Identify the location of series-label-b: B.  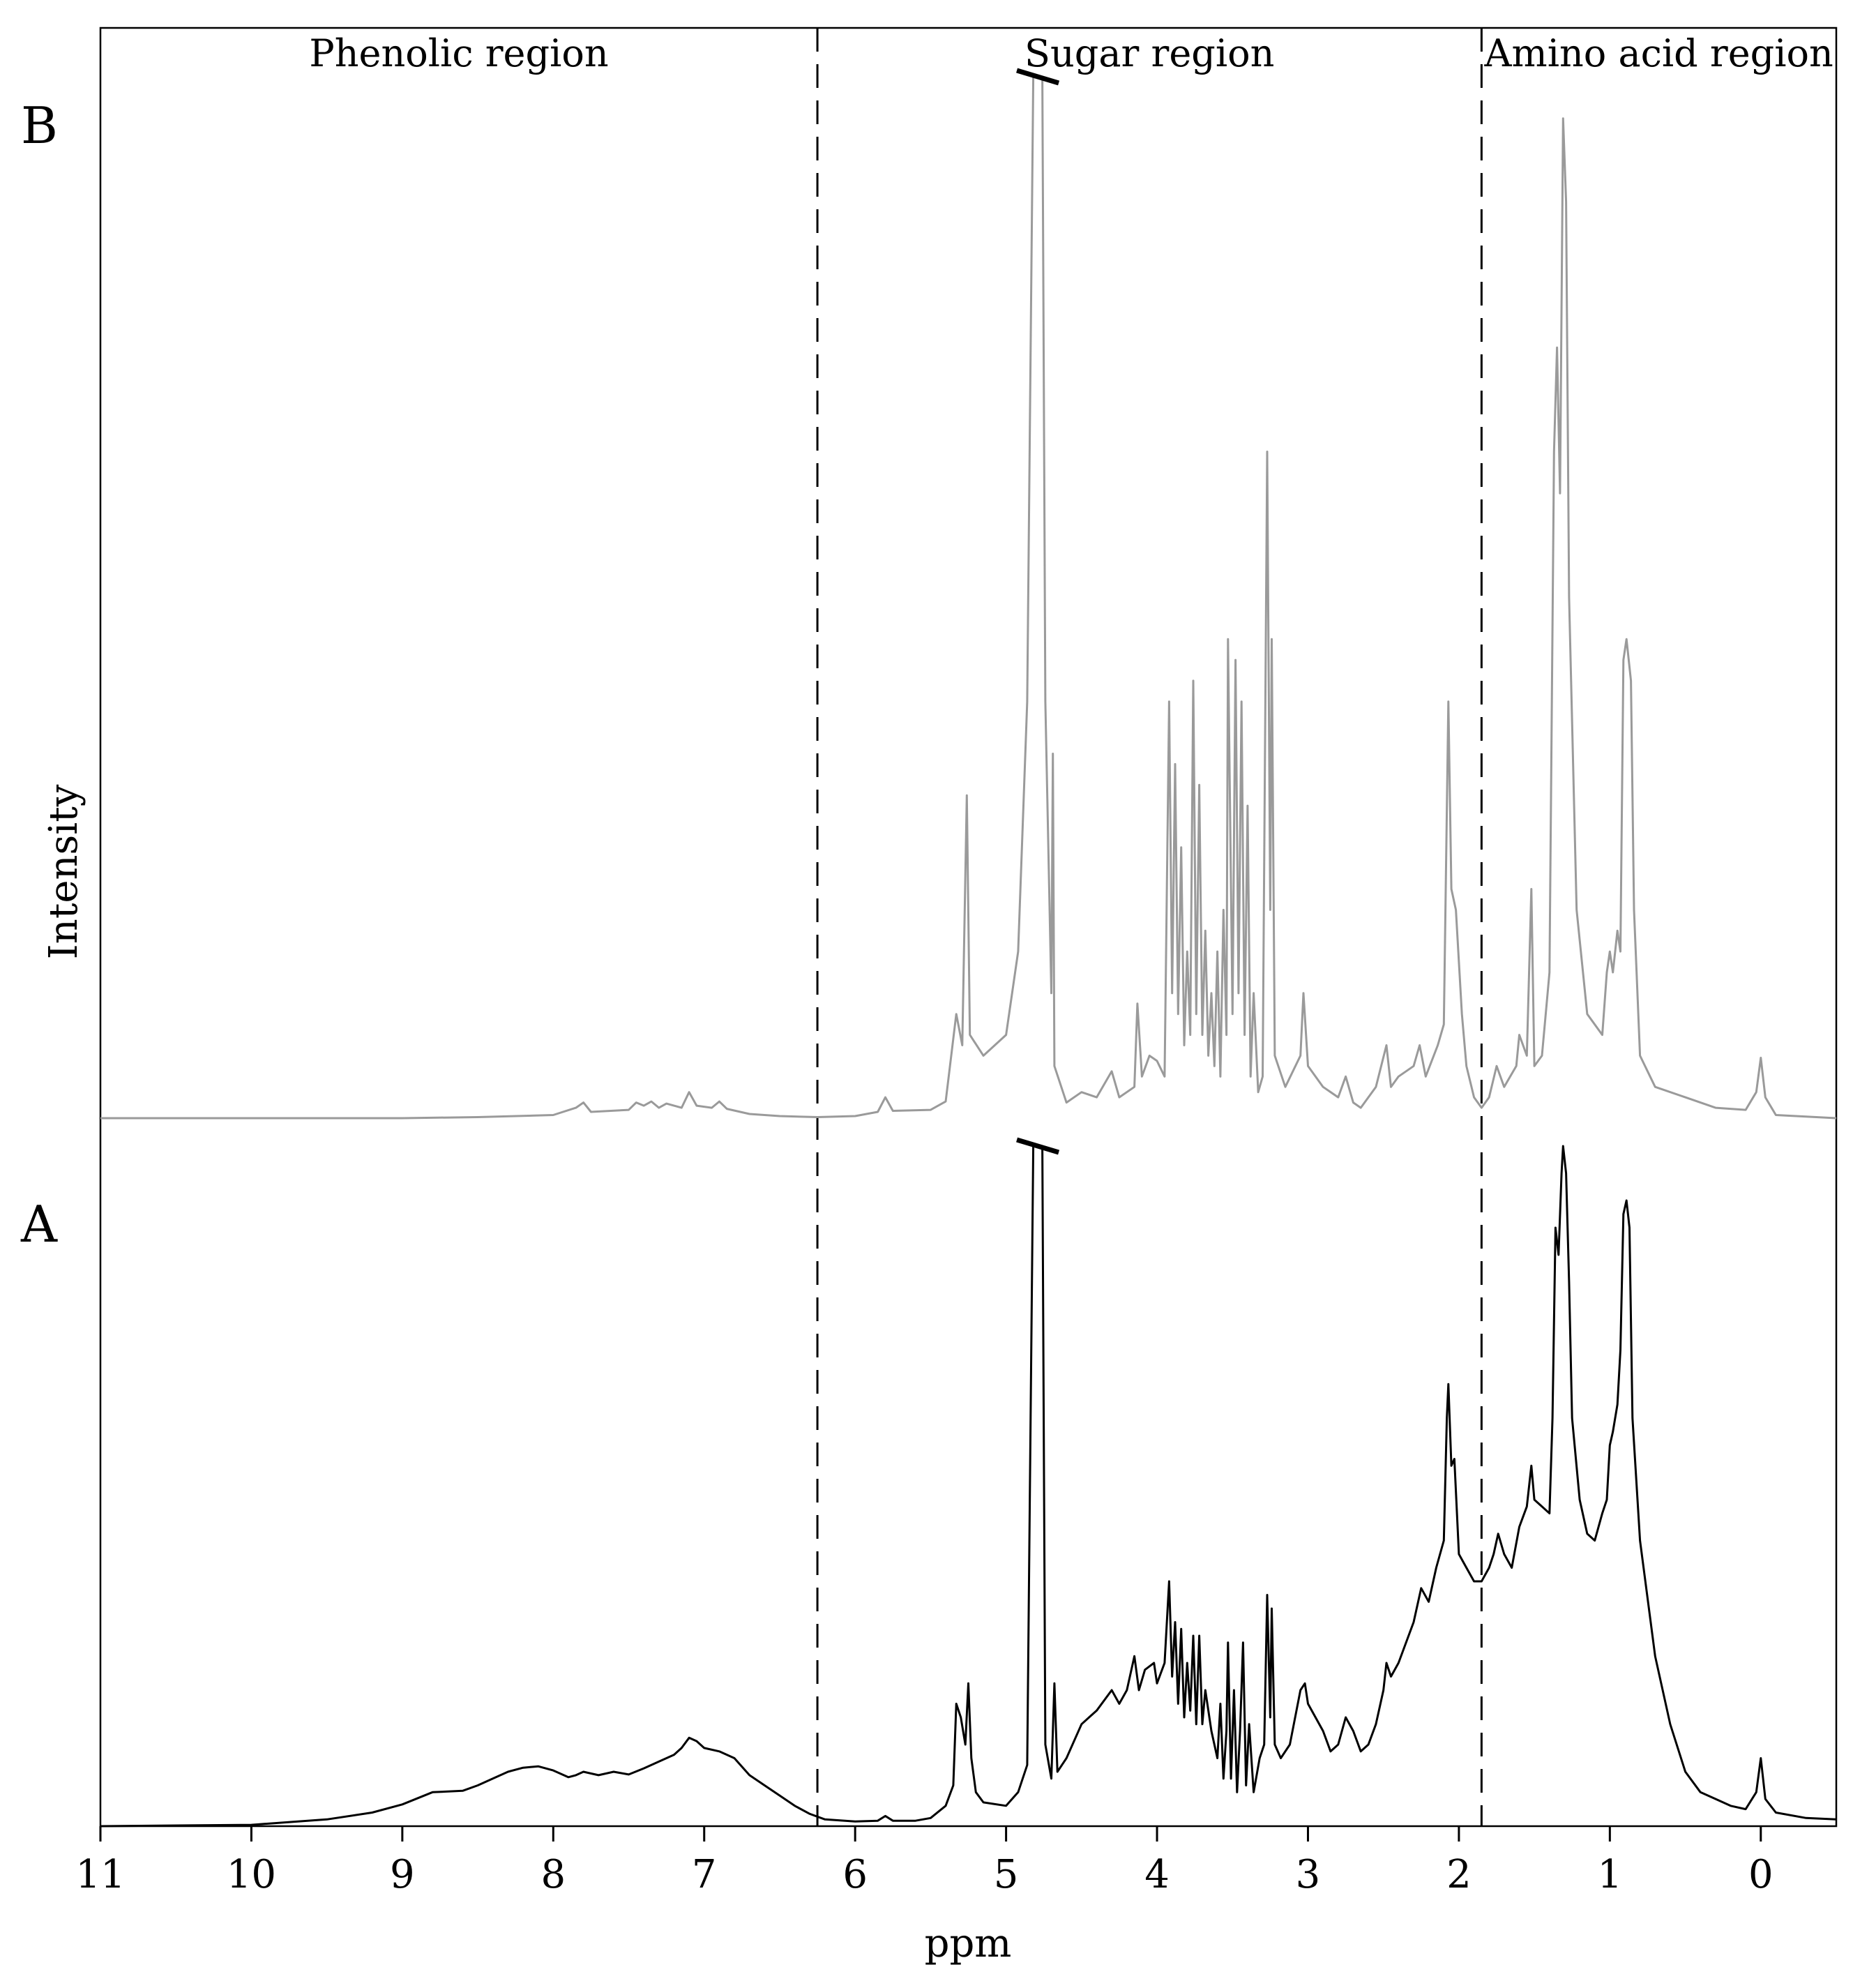
(39, 125).